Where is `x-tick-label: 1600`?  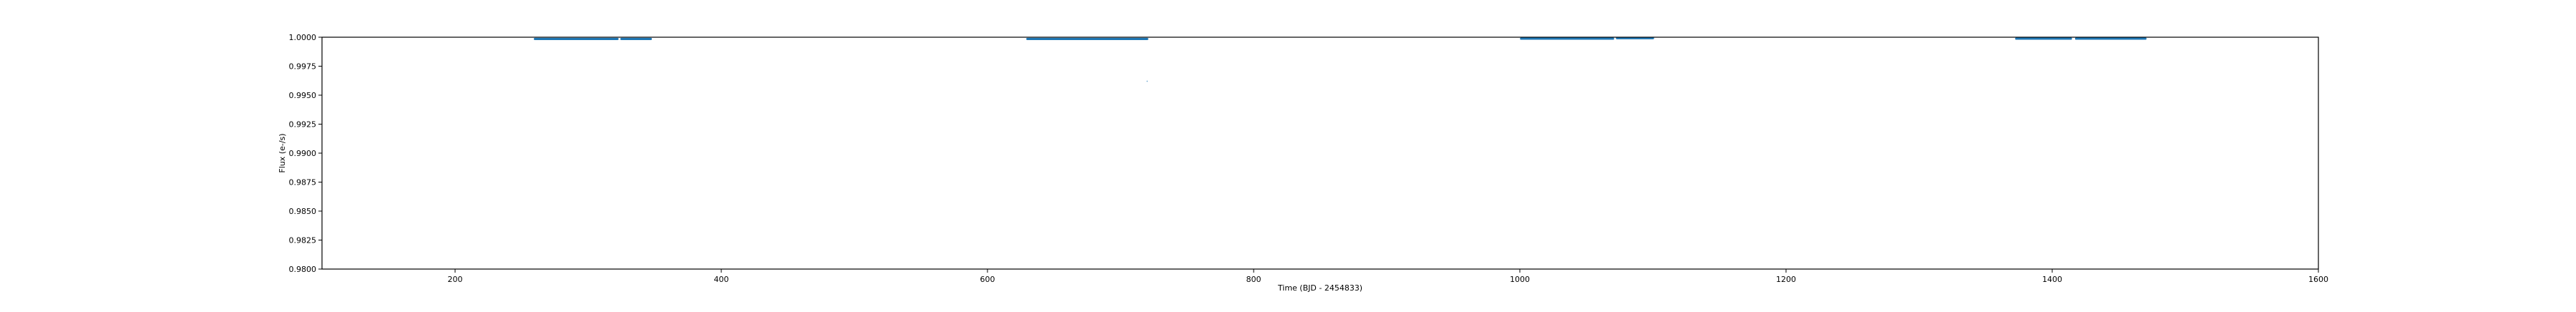 x-tick-label: 1600 is located at coordinates (2318, 279).